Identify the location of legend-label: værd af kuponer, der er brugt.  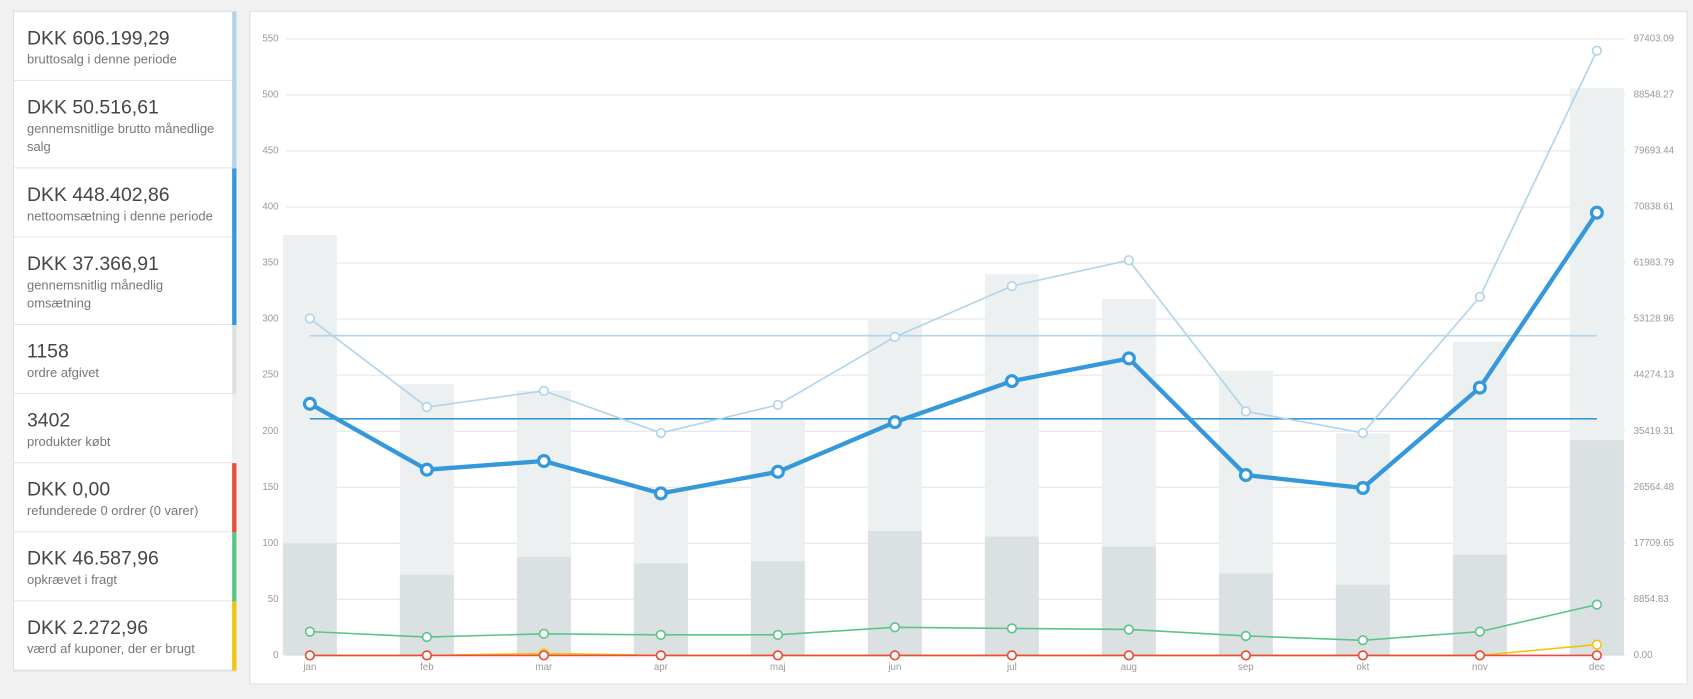
(110, 649).